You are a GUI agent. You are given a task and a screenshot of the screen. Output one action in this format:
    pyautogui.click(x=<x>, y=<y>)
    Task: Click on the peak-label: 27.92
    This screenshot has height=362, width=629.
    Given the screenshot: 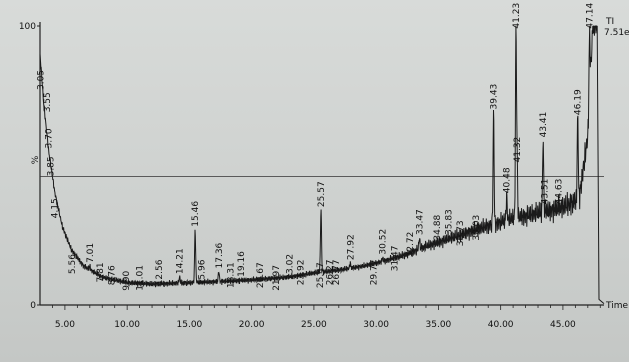 What is the action you would take?
    pyautogui.click(x=351, y=247)
    